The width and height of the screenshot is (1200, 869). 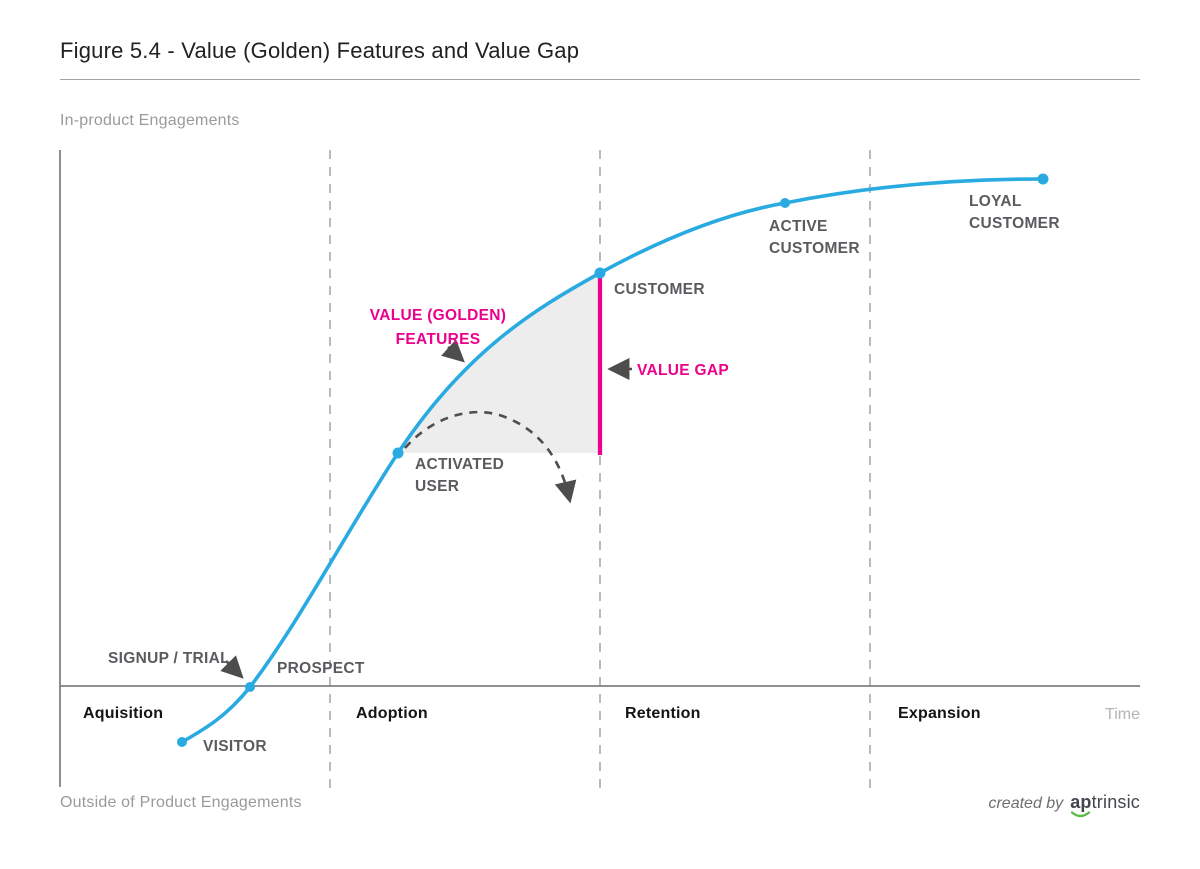 I want to click on prospect-point, so click(x=250, y=687).